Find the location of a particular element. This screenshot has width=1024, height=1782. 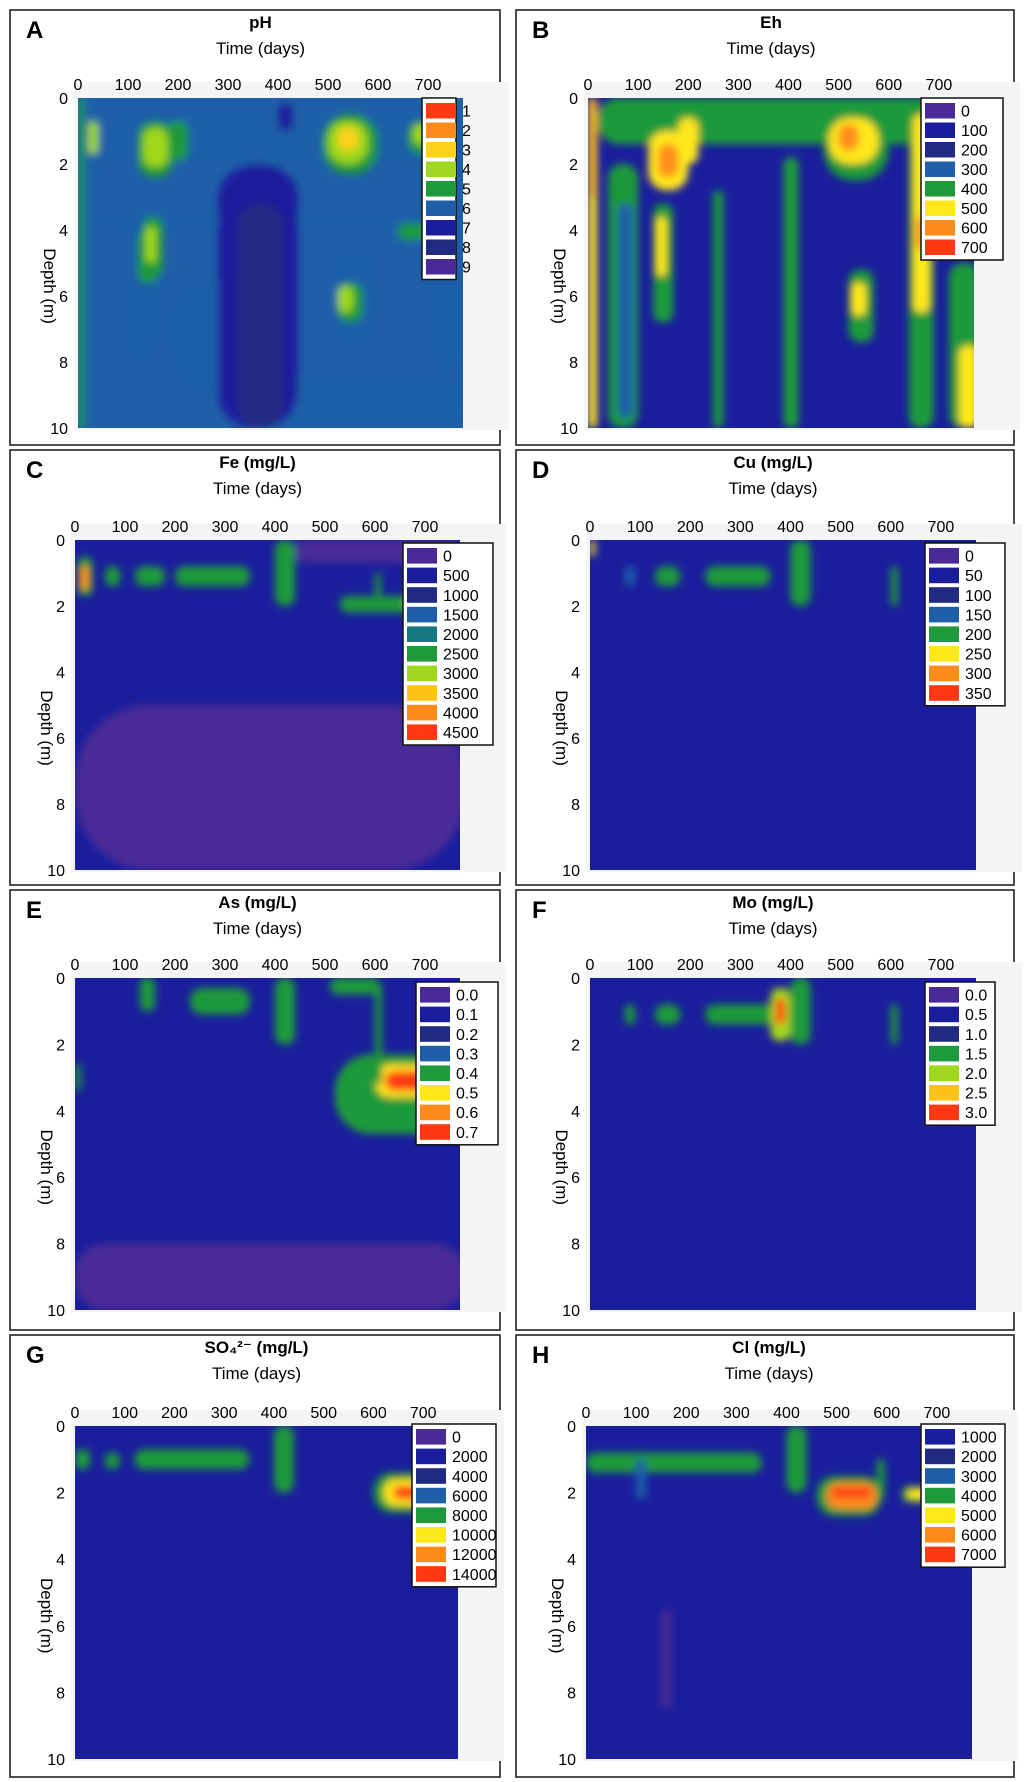

legend-label: 6 is located at coordinates (466, 209).